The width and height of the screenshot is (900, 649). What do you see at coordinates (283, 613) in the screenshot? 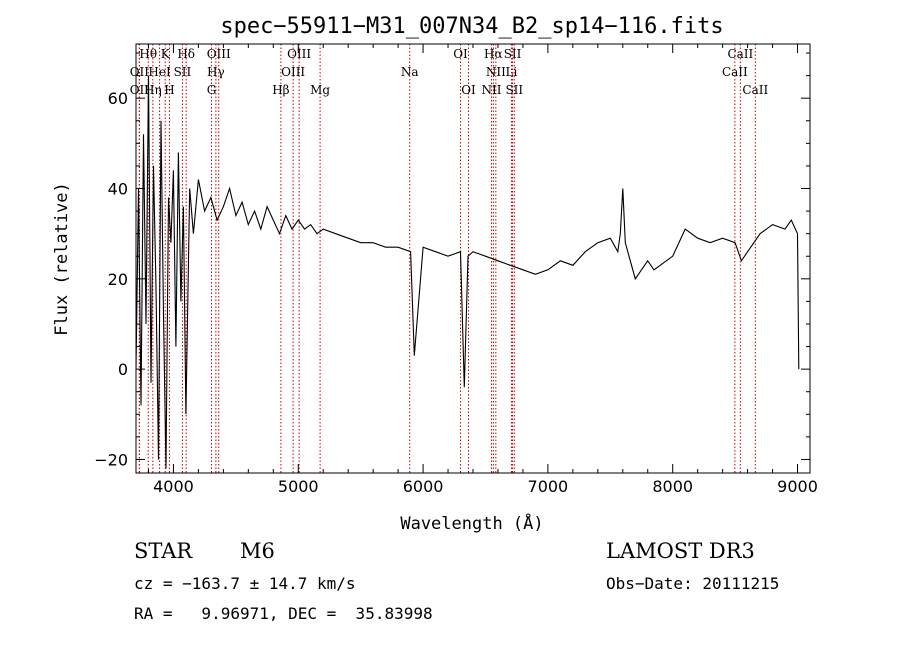
I see `ra-dec: RA = 9.96971, DEC = 35.83998` at bounding box center [283, 613].